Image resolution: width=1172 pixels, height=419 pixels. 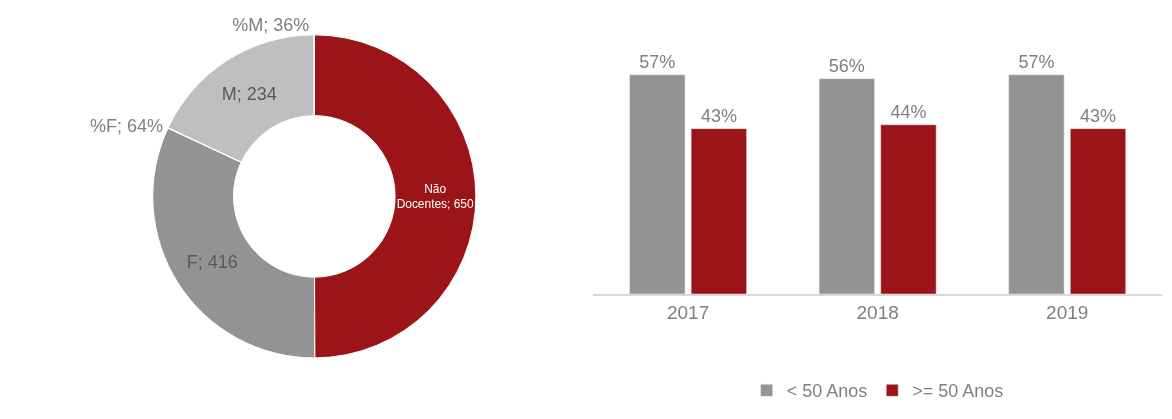 I want to click on slice-label: F; 416, so click(x=212, y=261).